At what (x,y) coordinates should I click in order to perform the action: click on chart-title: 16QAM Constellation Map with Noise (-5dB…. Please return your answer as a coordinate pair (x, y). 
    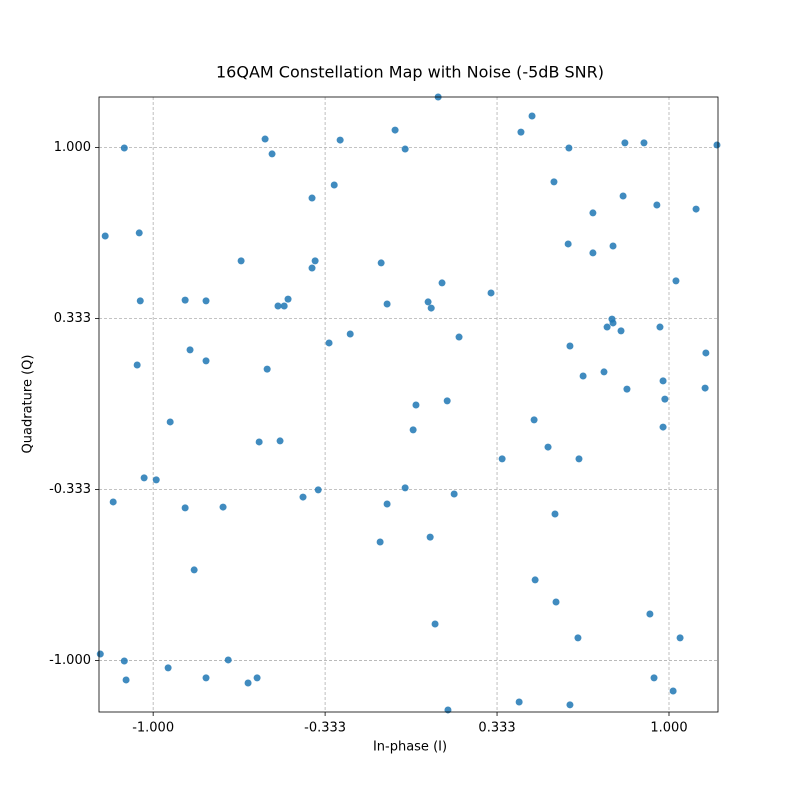
    Looking at the image, I should click on (410, 72).